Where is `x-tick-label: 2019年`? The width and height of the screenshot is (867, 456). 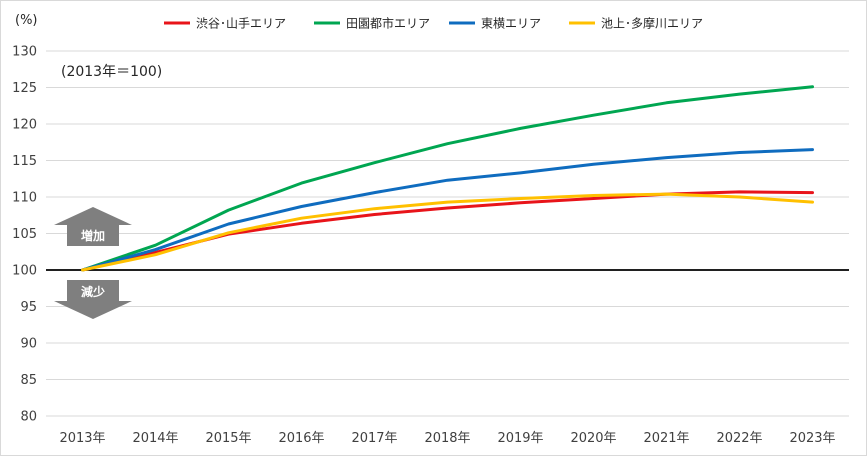 x-tick-label: 2019年 is located at coordinates (520, 438).